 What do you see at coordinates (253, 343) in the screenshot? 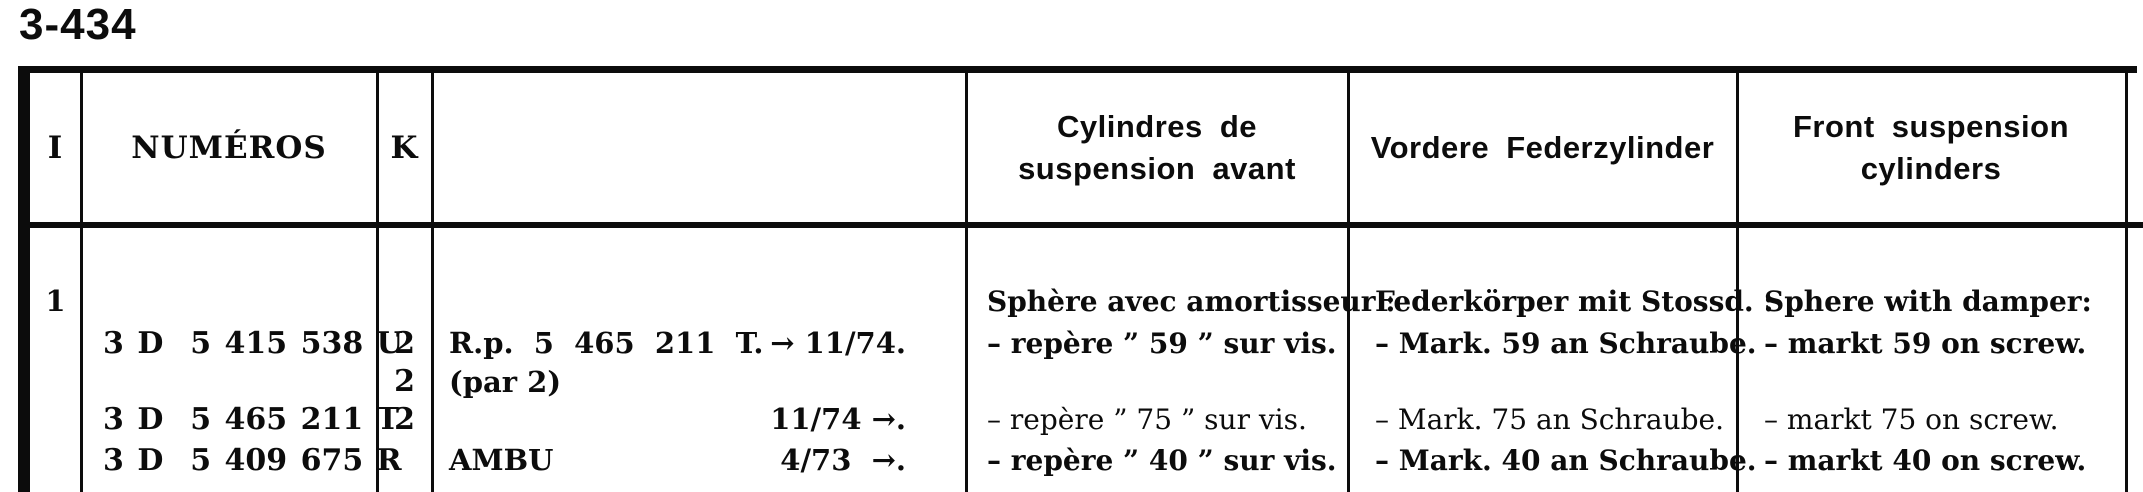
I see `part-number: 3 D 5 415 538 U` at bounding box center [253, 343].